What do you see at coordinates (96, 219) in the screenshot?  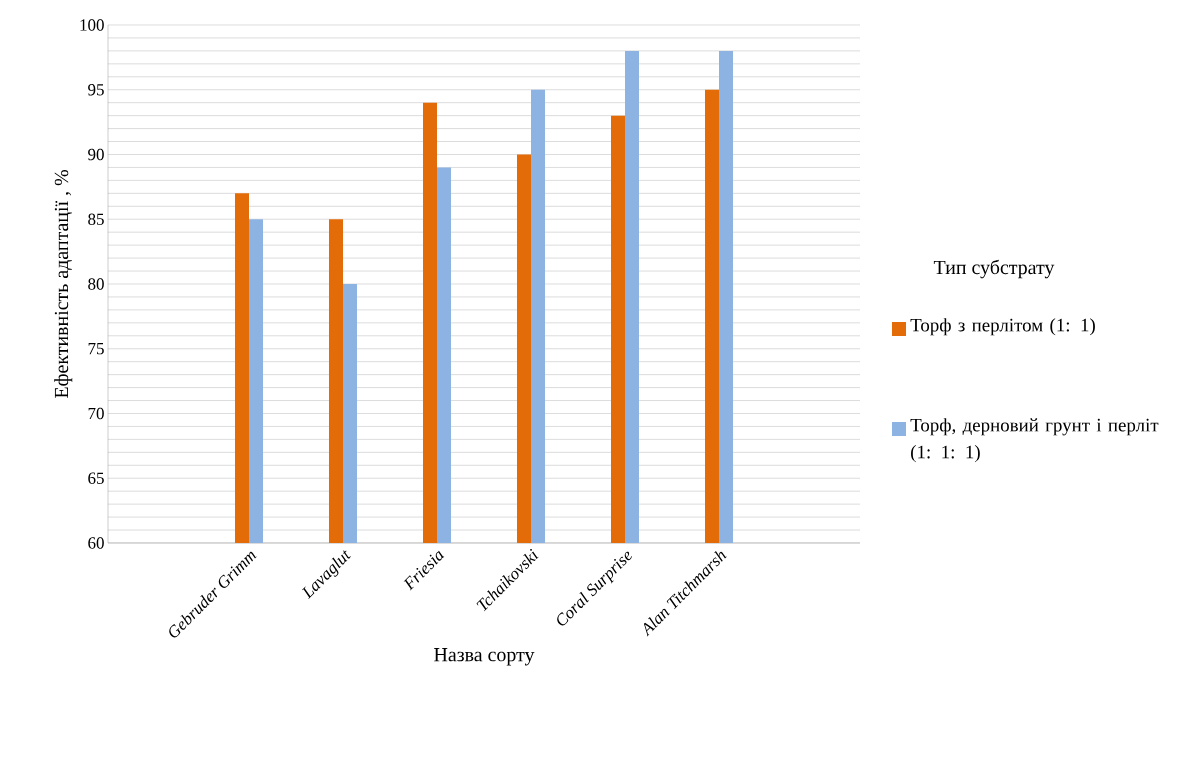 I see `y-tick-label: 85` at bounding box center [96, 219].